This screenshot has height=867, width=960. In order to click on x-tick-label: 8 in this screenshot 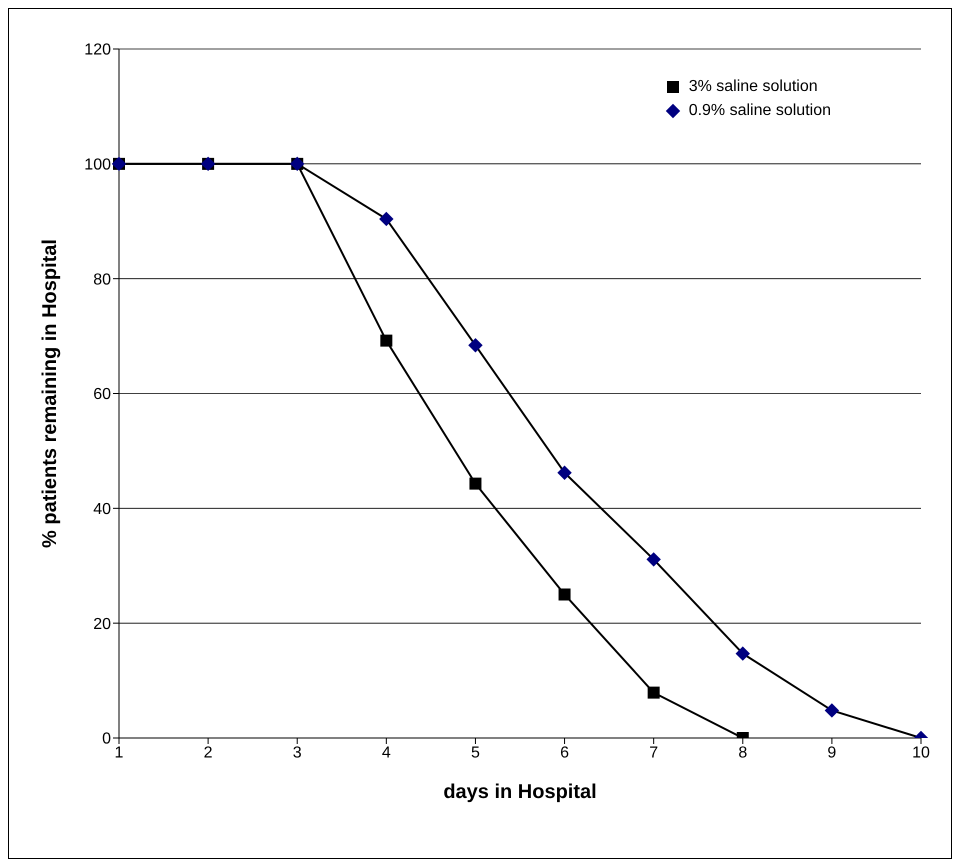, I will do `click(743, 753)`.